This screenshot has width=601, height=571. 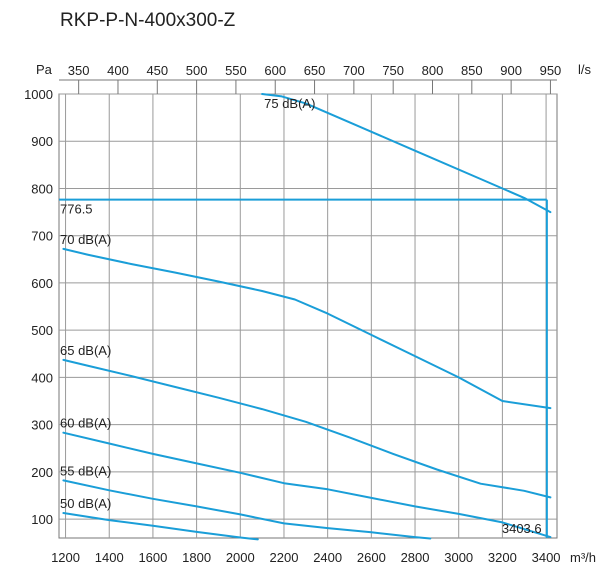 What do you see at coordinates (197, 70) in the screenshot?
I see `x-top-tick-label: 500` at bounding box center [197, 70].